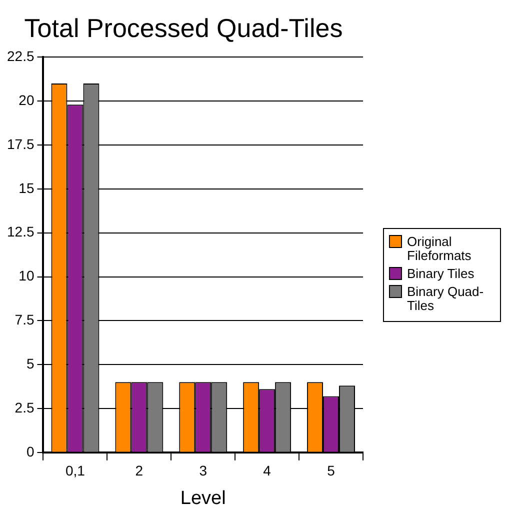 The image size is (507, 520). What do you see at coordinates (203, 498) in the screenshot?
I see `x-axis-title: Level` at bounding box center [203, 498].